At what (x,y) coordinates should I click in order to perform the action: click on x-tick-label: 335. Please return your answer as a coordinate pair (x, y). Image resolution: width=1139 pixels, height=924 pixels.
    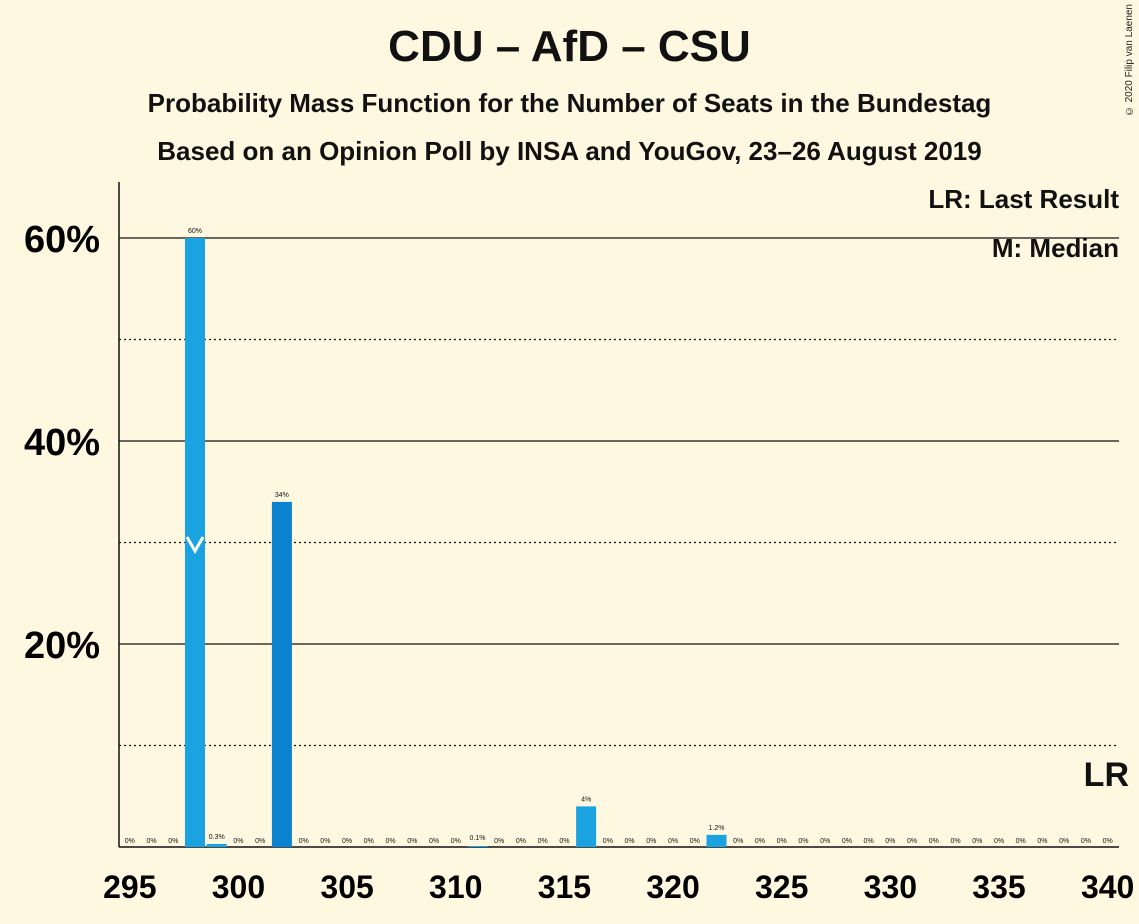
    Looking at the image, I should click on (998, 887).